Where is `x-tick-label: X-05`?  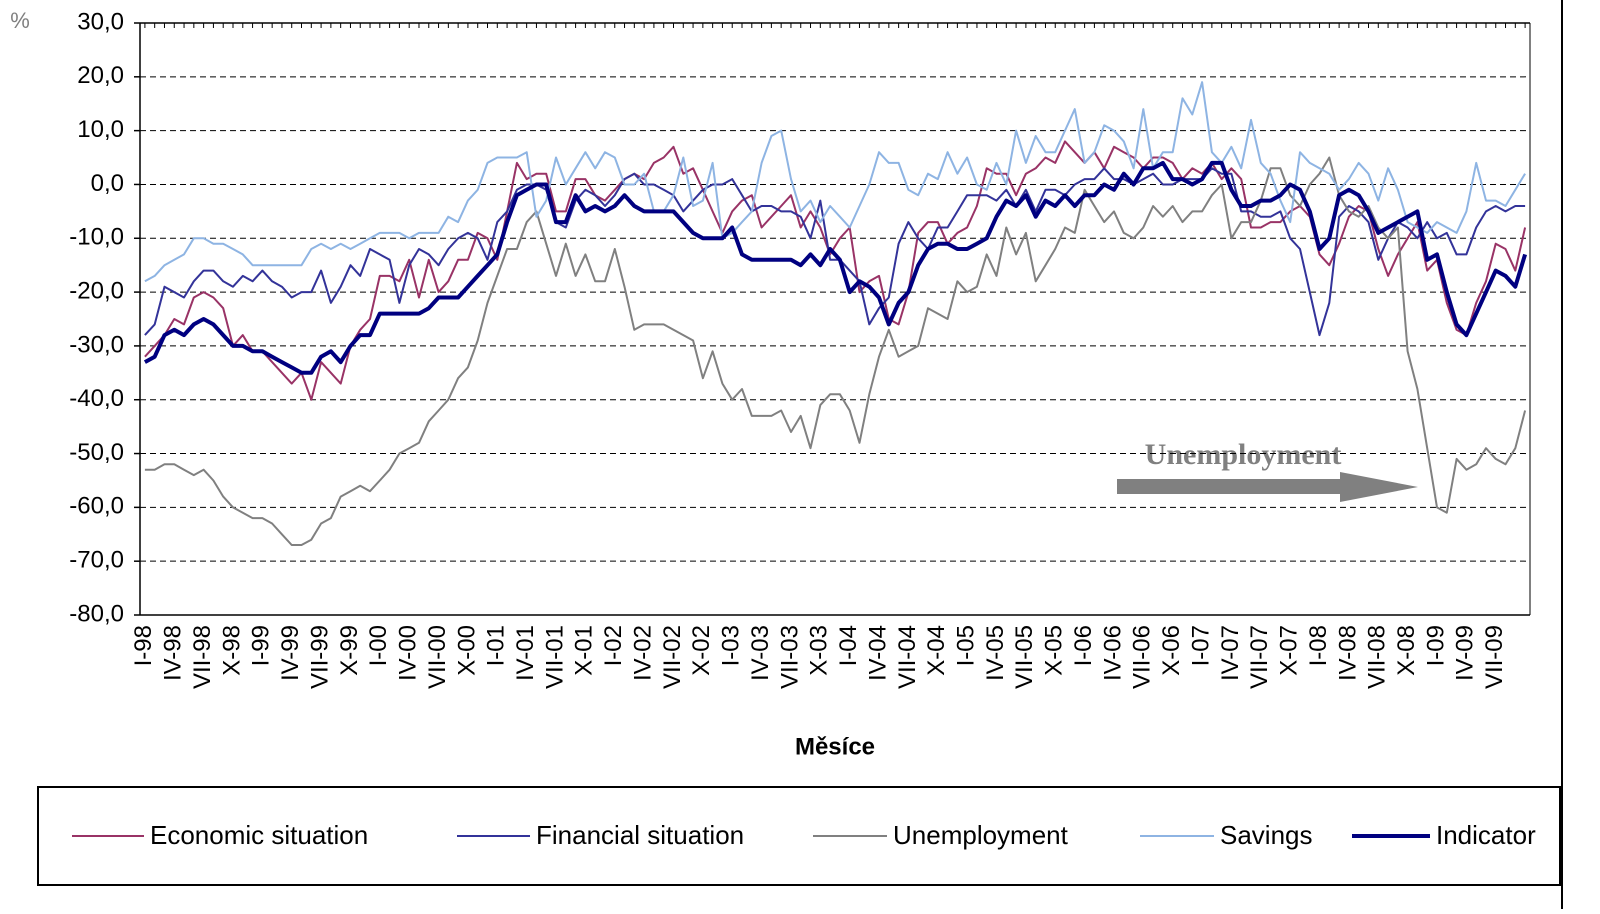 x-tick-label: X-05 is located at coordinates (1054, 650).